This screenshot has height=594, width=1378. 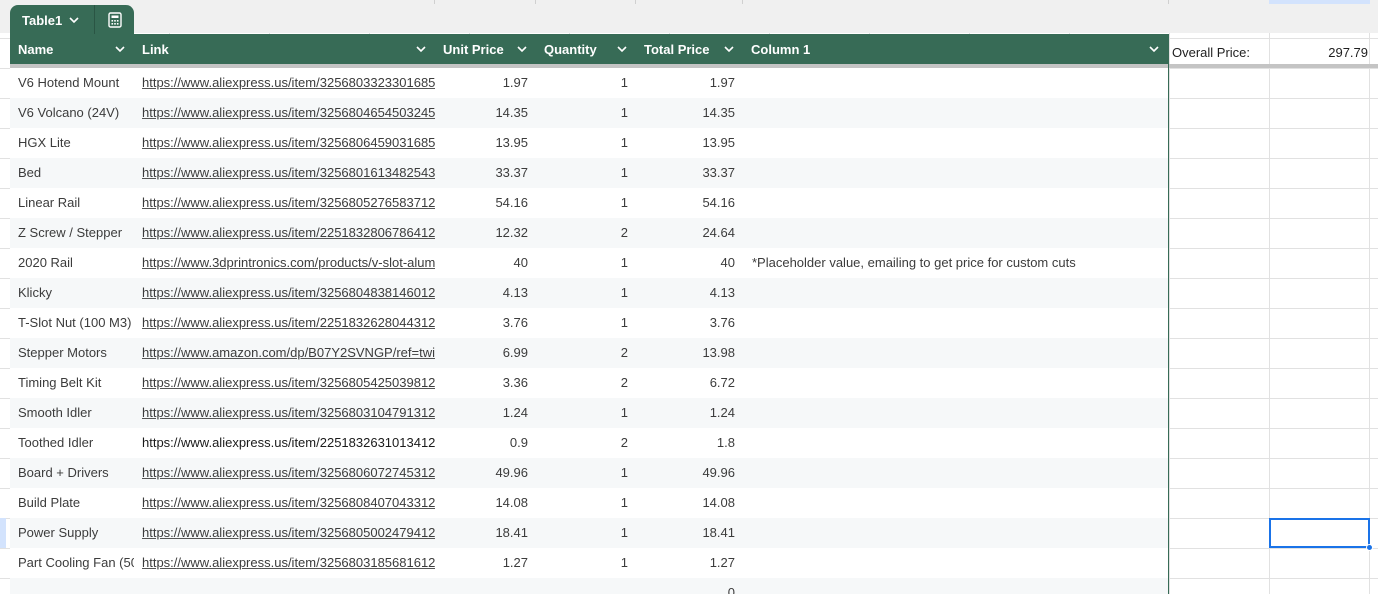 What do you see at coordinates (284, 586) in the screenshot?
I see `link-cell` at bounding box center [284, 586].